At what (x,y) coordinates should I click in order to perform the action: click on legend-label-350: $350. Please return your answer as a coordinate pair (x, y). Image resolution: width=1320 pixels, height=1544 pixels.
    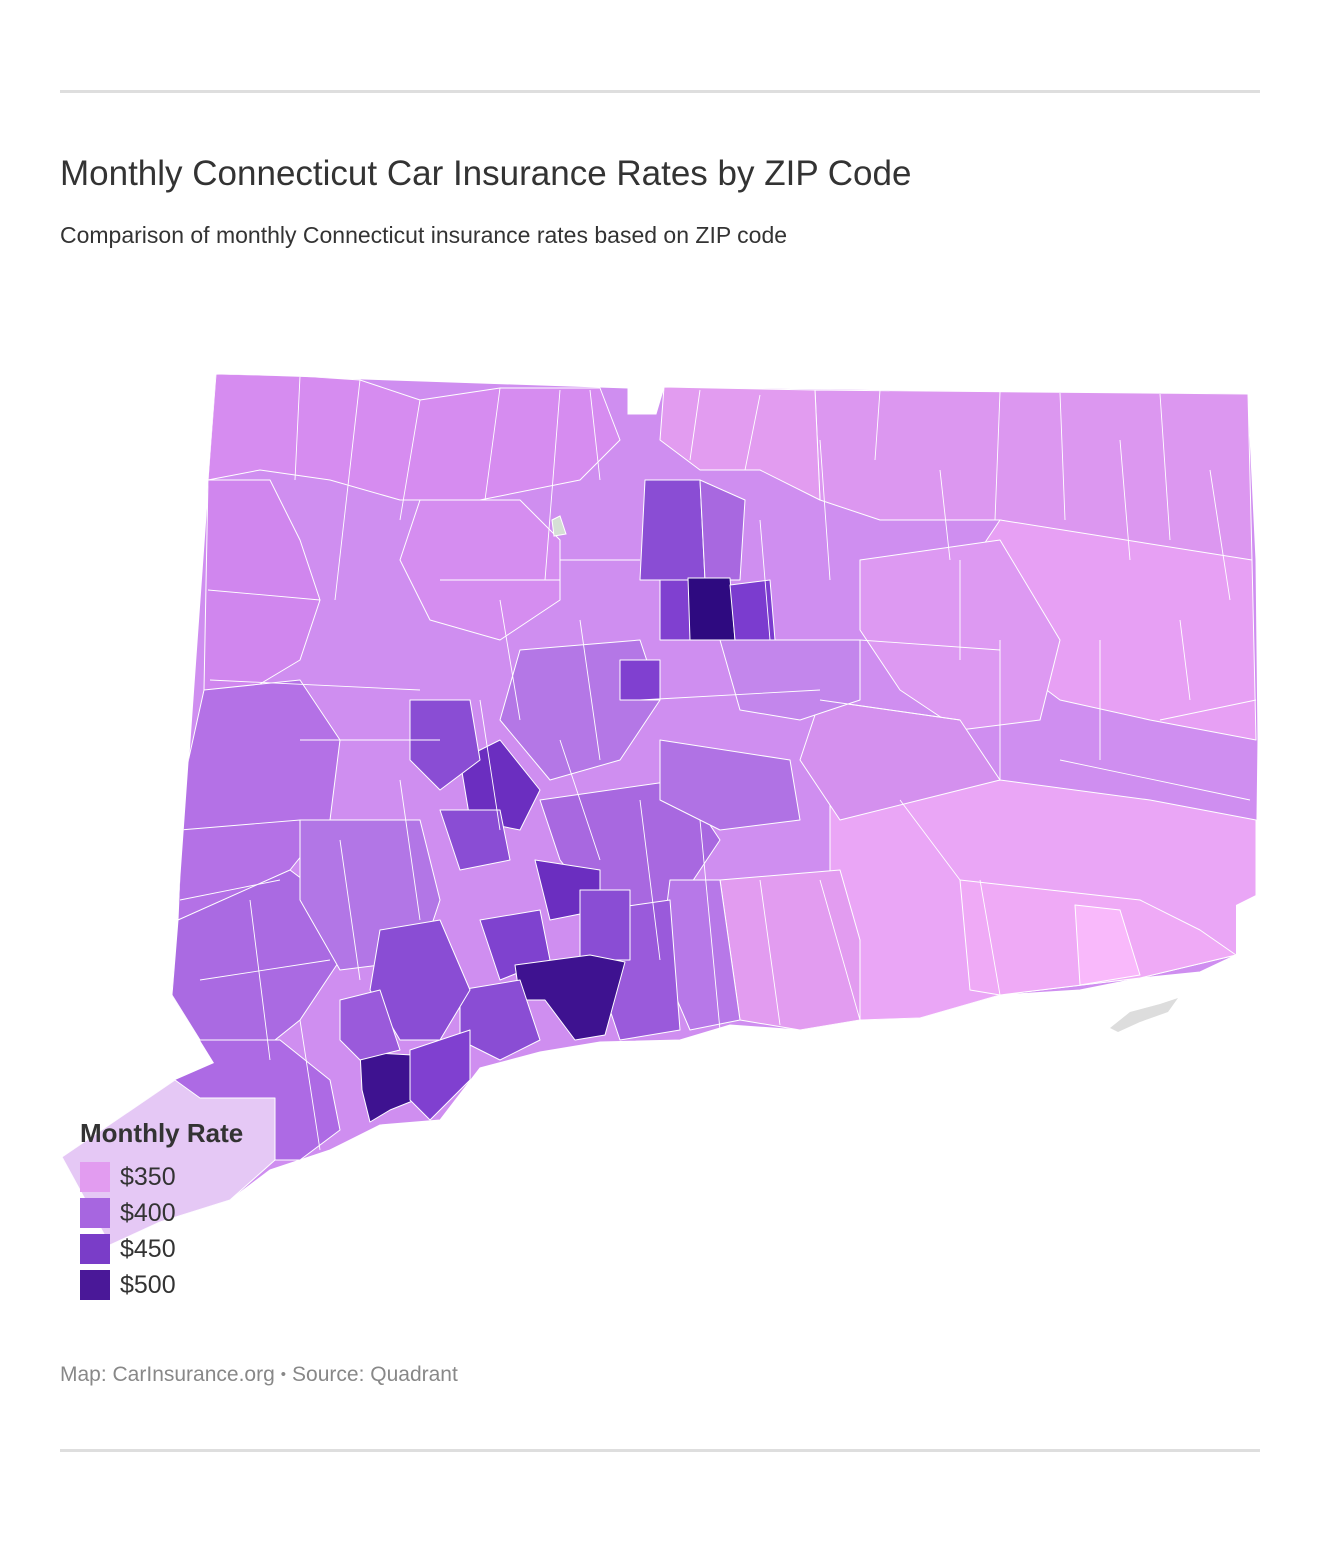
    Looking at the image, I should click on (148, 1176).